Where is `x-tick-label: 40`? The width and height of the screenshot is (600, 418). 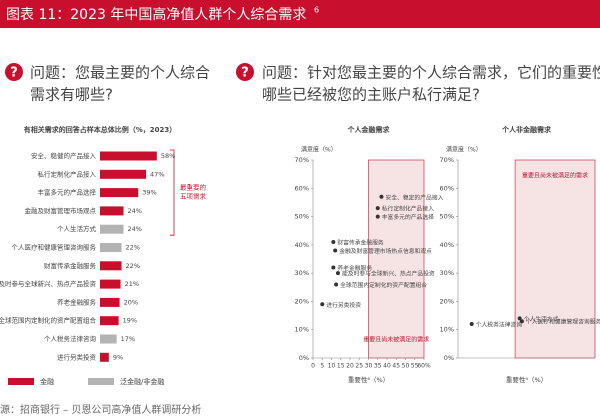
x-tick-label: 40 is located at coordinates (387, 366).